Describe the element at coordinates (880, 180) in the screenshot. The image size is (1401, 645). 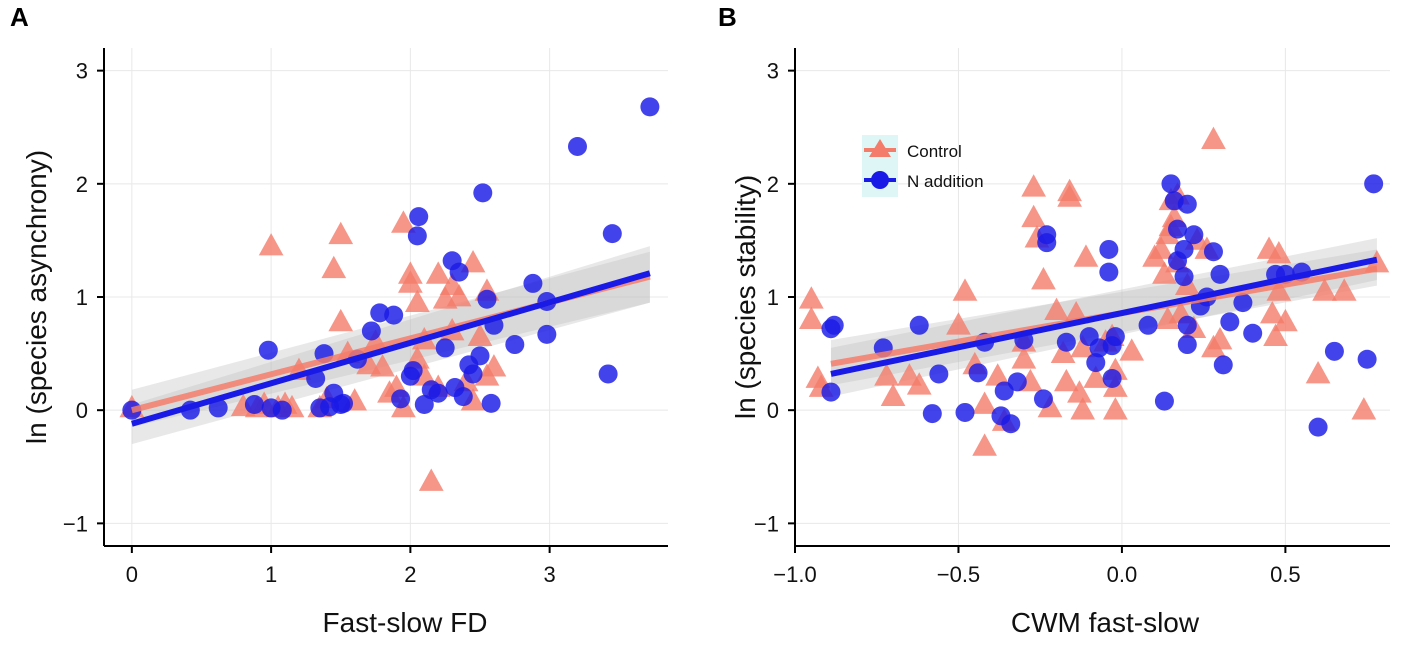
I see `legend-circle-icon` at that location.